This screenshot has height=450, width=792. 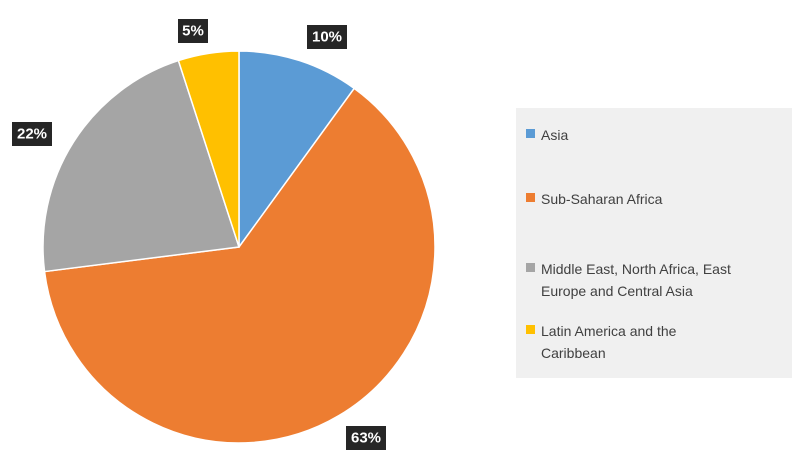 I want to click on legend-swatch-sub-saharan-africa, so click(x=530, y=197).